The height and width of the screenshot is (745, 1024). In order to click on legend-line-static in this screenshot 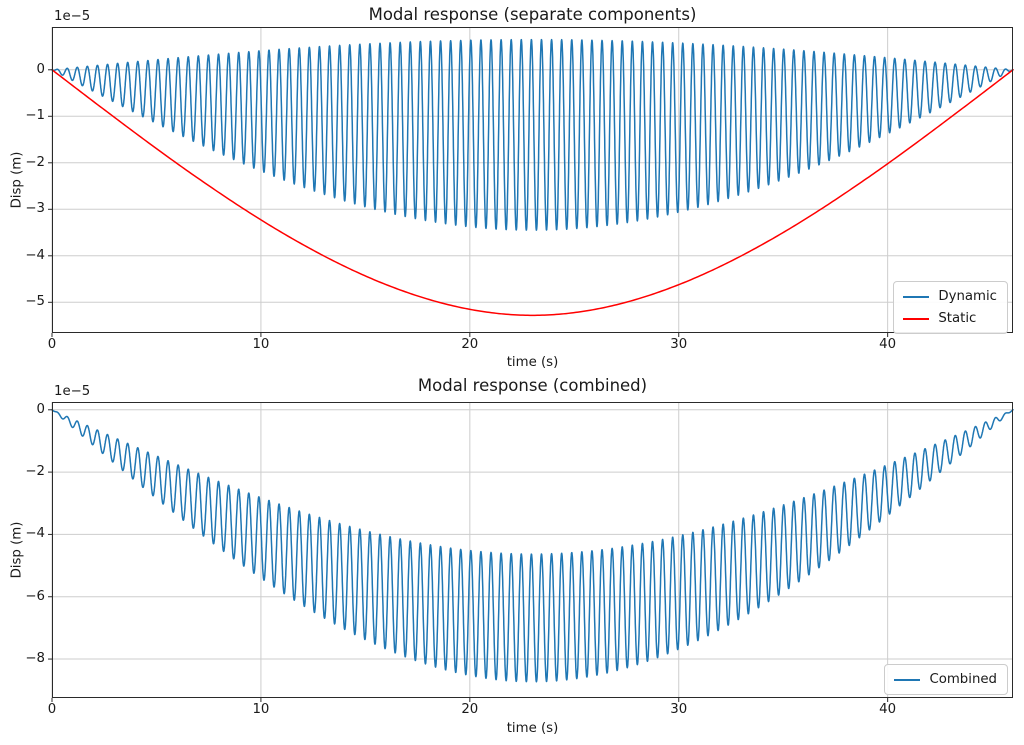, I will do `click(916, 318)`.